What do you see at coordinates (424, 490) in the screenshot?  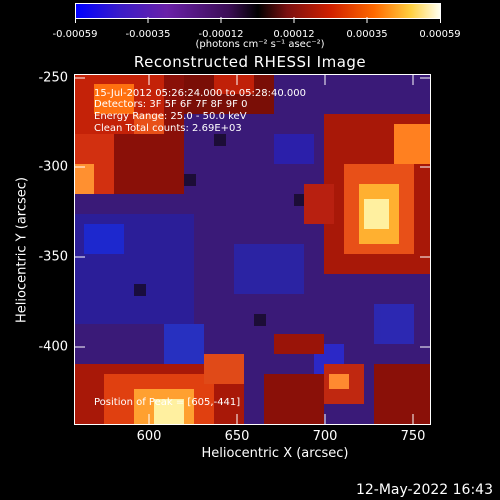 I see `footer-date: 12-May-2022 16:43` at bounding box center [424, 490].